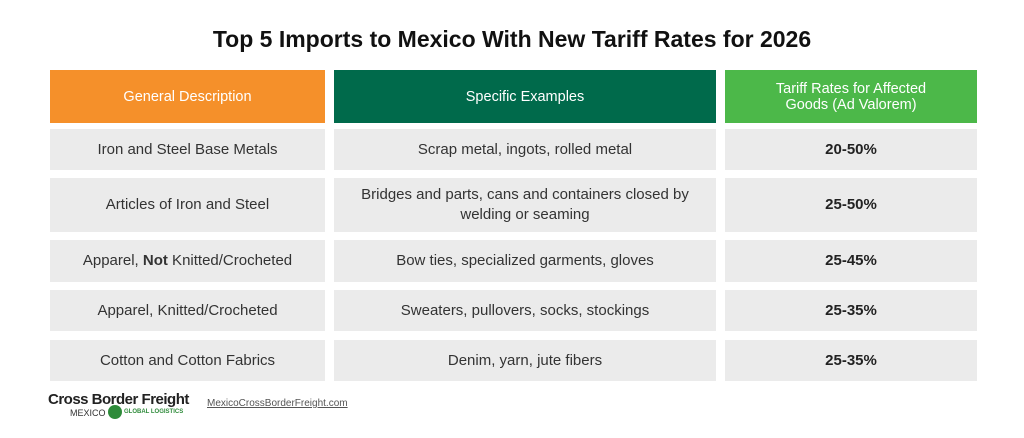  I want to click on header-cell: Specific Examples, so click(525, 96).